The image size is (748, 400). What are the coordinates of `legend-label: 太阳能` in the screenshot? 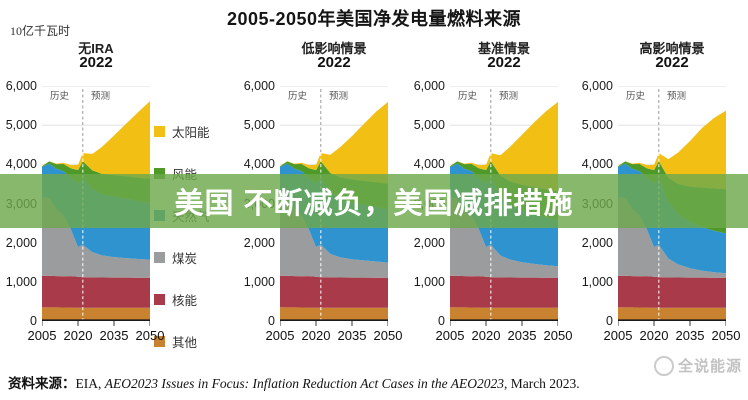 It's located at (191, 133).